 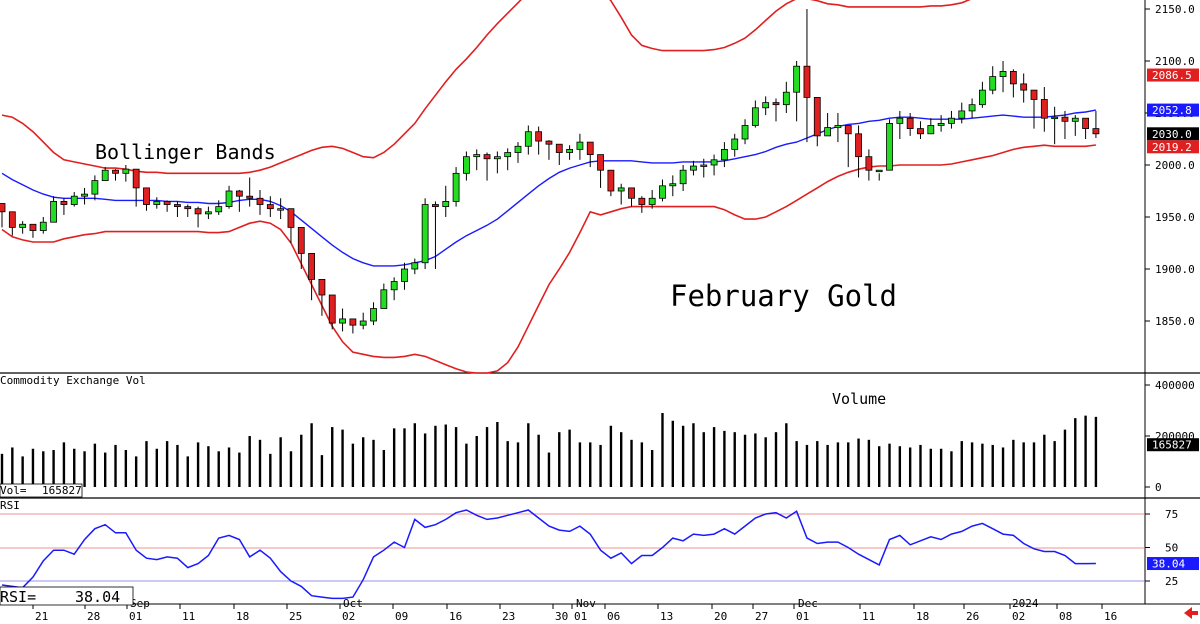 What do you see at coordinates (1065, 616) in the screenshot?
I see `x-tick-label: 08` at bounding box center [1065, 616].